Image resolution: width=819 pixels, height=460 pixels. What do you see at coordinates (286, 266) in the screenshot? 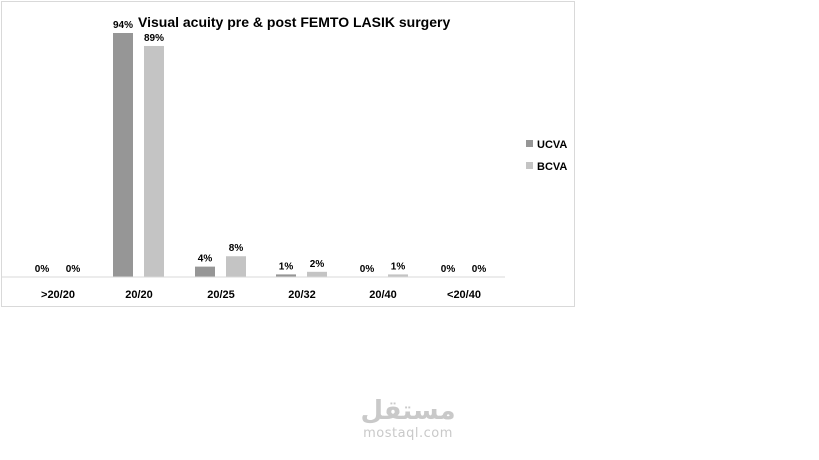
I see `data-label-ucva-3: 1%` at bounding box center [286, 266].